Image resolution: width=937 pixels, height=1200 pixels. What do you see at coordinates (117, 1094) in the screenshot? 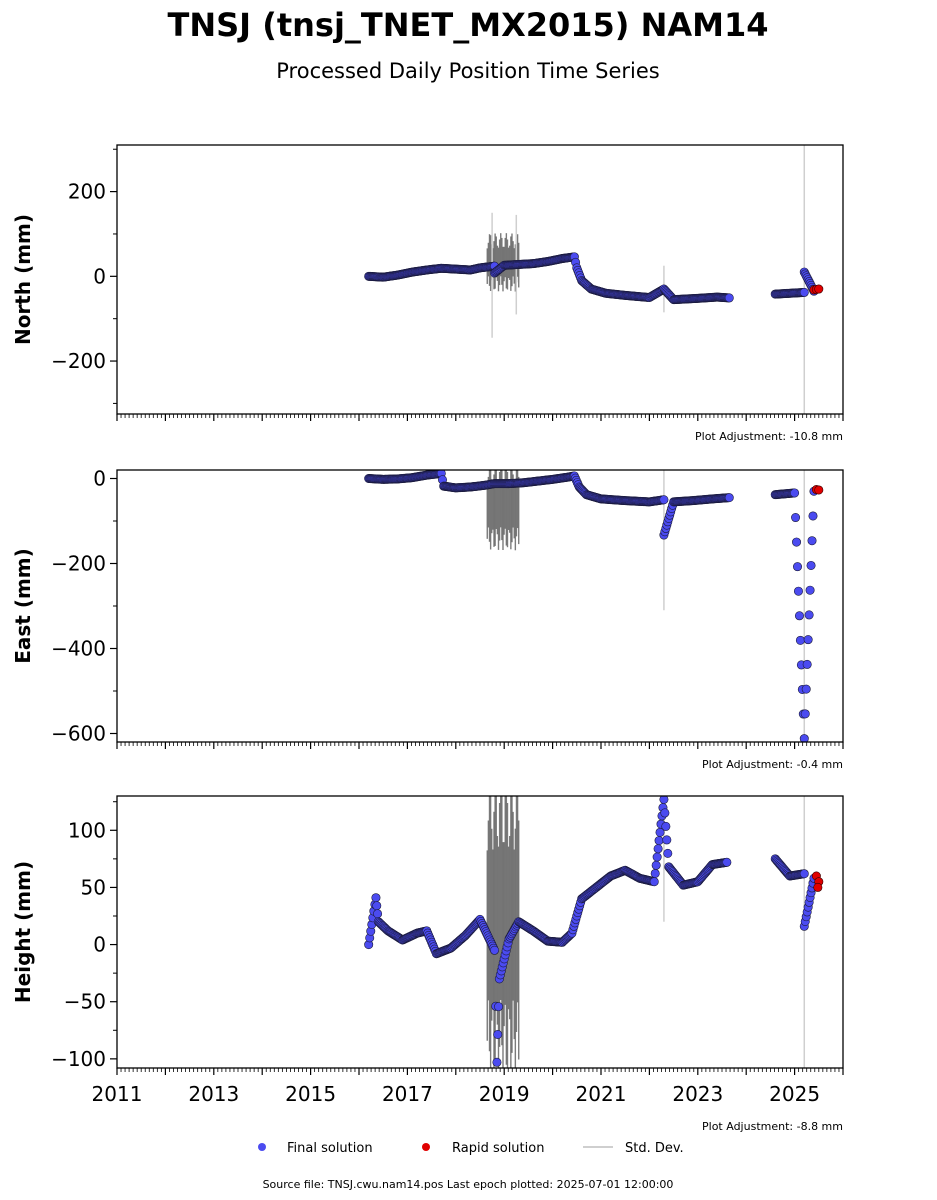
I see `xtick-label: 2011` at bounding box center [117, 1094].